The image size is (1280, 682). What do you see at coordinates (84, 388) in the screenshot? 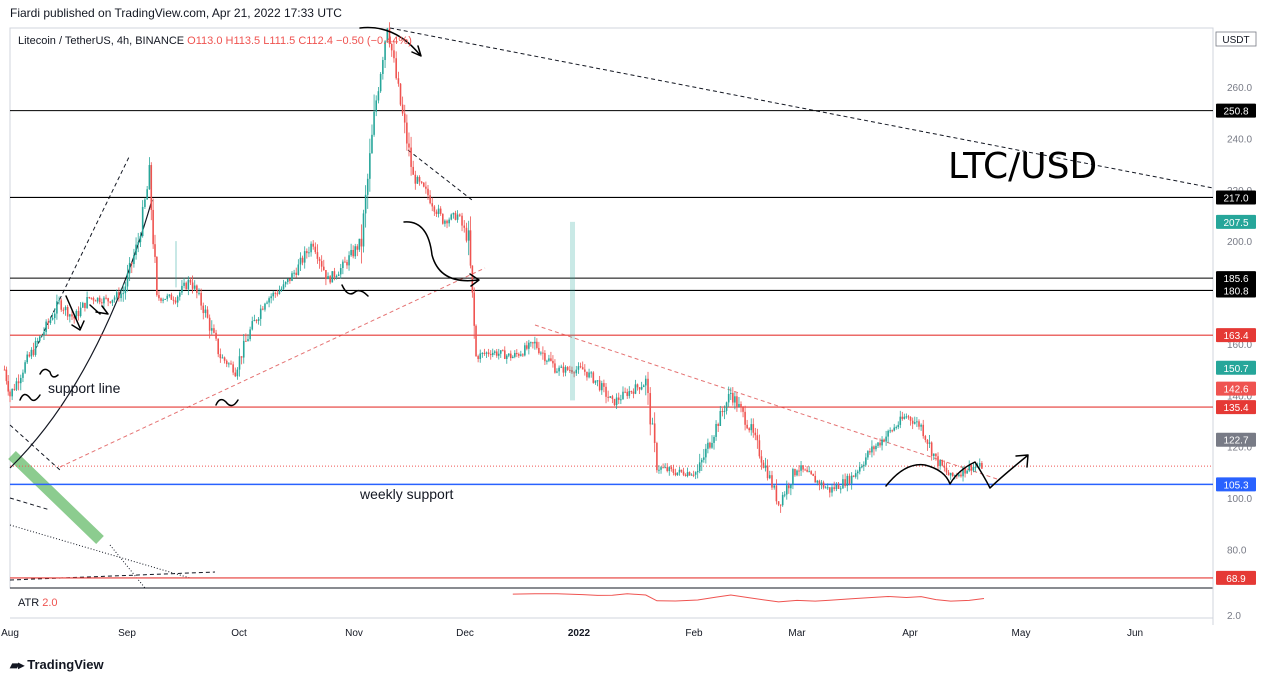
I see `support-line-annotation: support line` at bounding box center [84, 388].